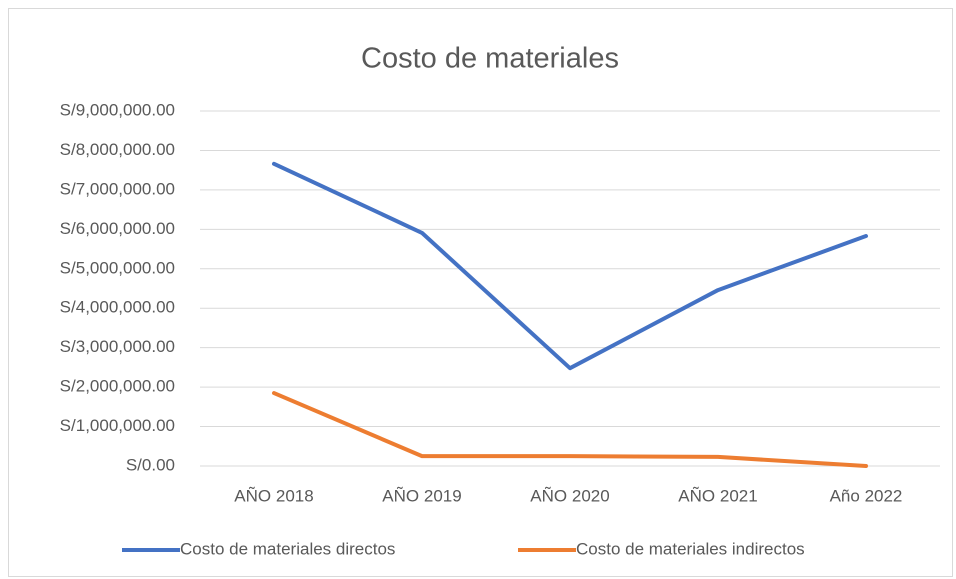  Describe the element at coordinates (490, 59) in the screenshot. I see `chart-title: Costo de materiales` at that location.